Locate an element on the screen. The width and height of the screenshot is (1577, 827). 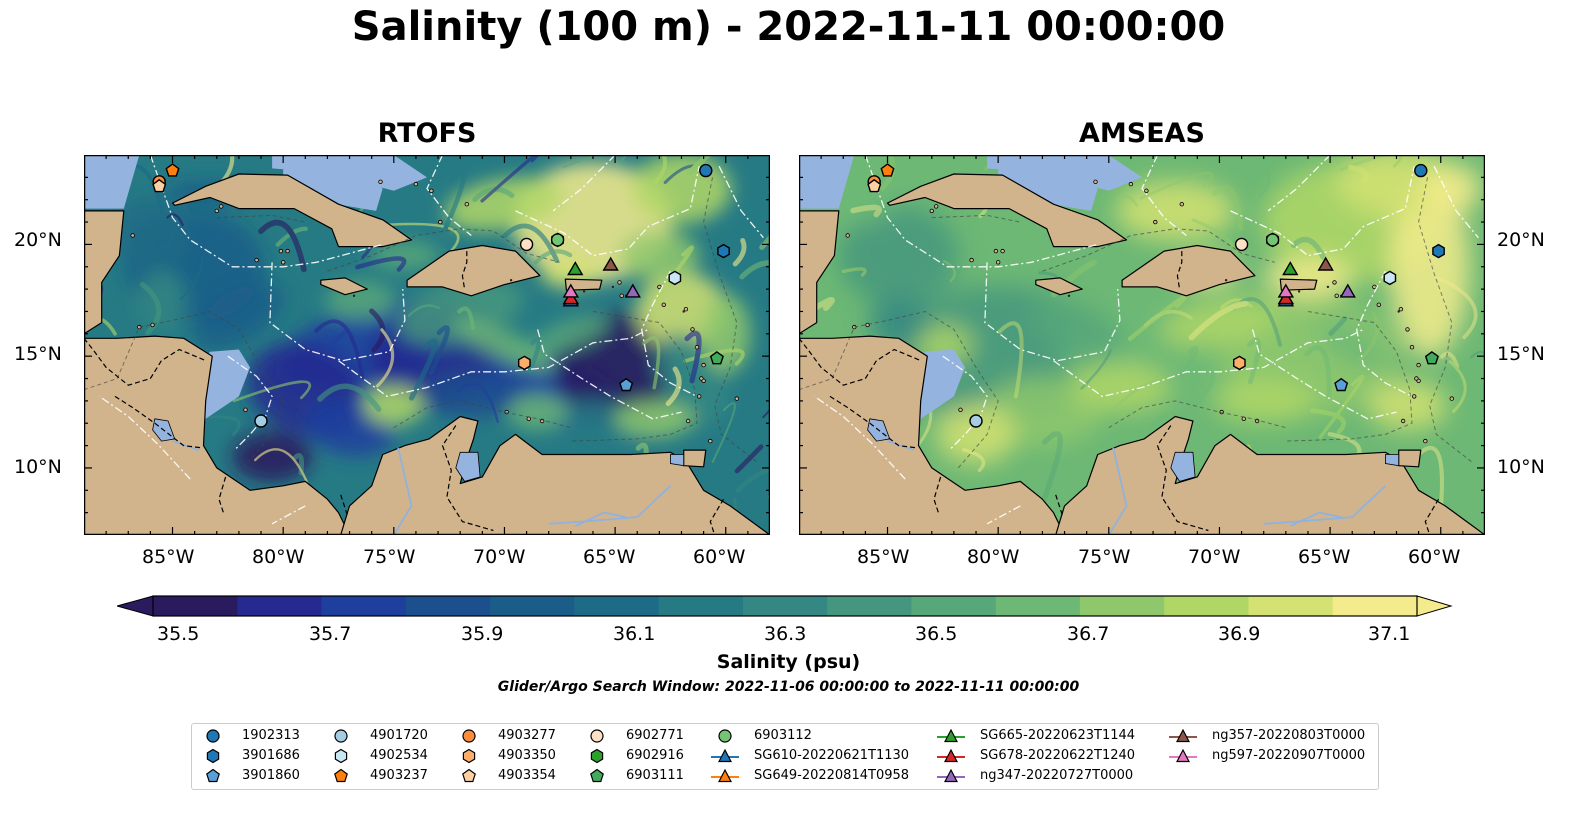
gulf-mexico-corner is located at coordinates (112, 182).